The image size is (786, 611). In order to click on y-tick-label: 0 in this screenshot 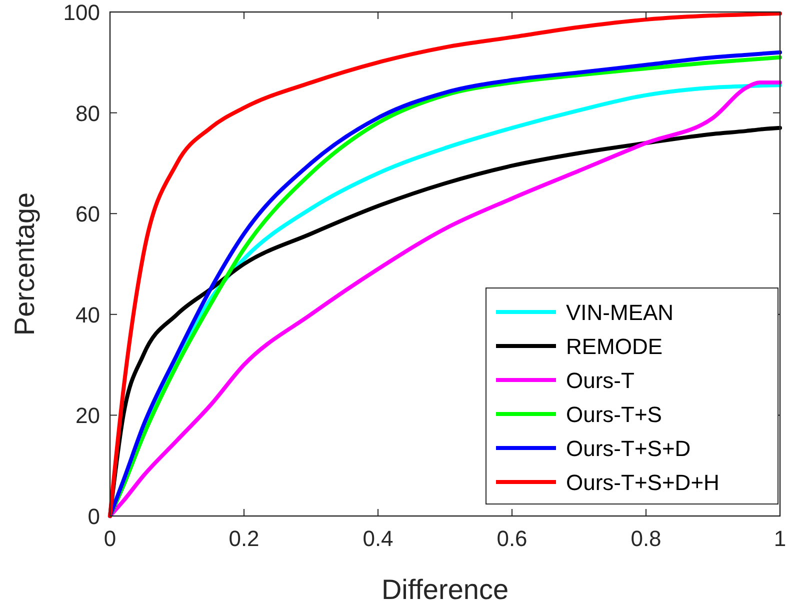, I will do `click(94, 516)`.